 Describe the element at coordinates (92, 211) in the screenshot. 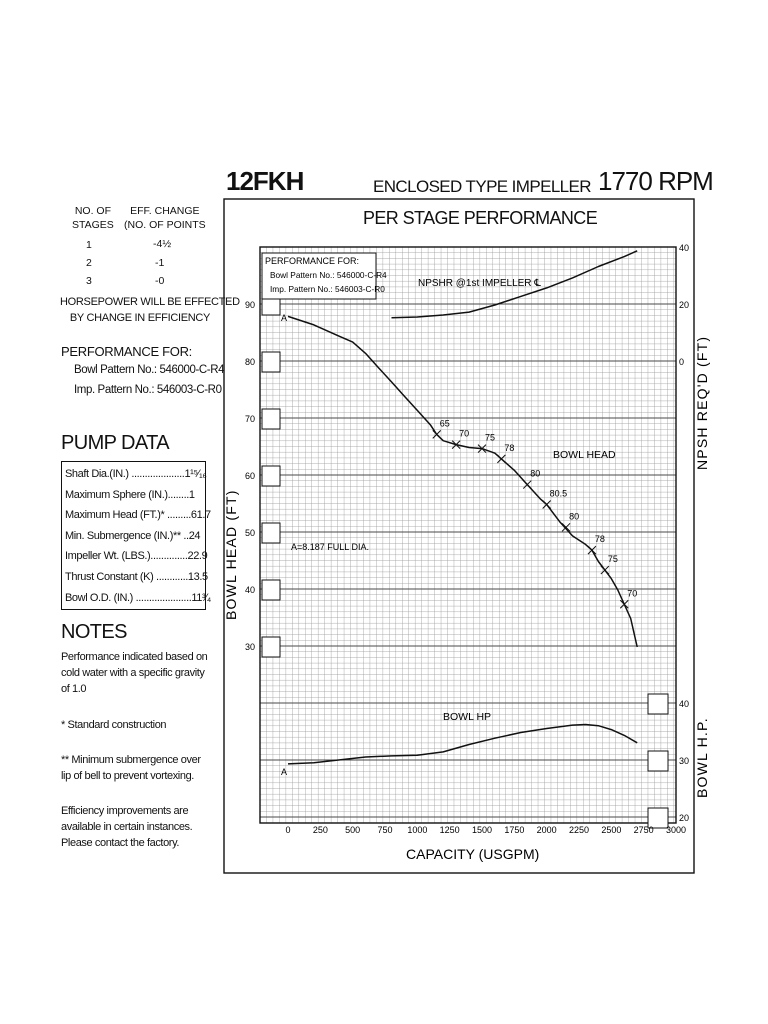

I see `stages-col-header-line: NO. OF` at that location.